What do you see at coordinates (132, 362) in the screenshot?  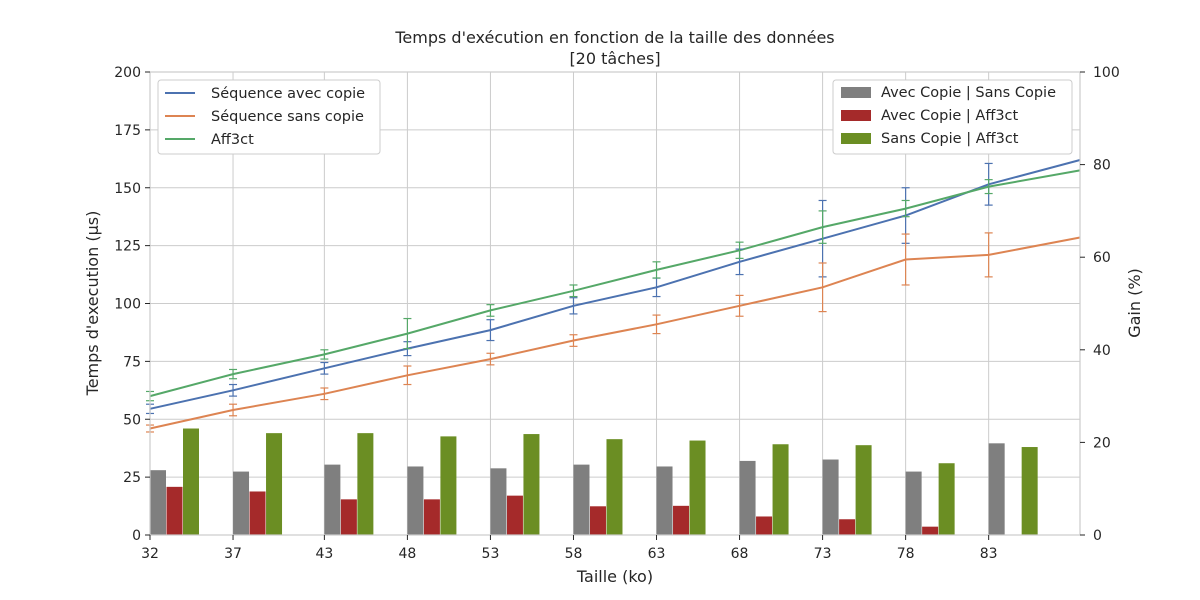 I see `y-tick-label: 75` at bounding box center [132, 362].